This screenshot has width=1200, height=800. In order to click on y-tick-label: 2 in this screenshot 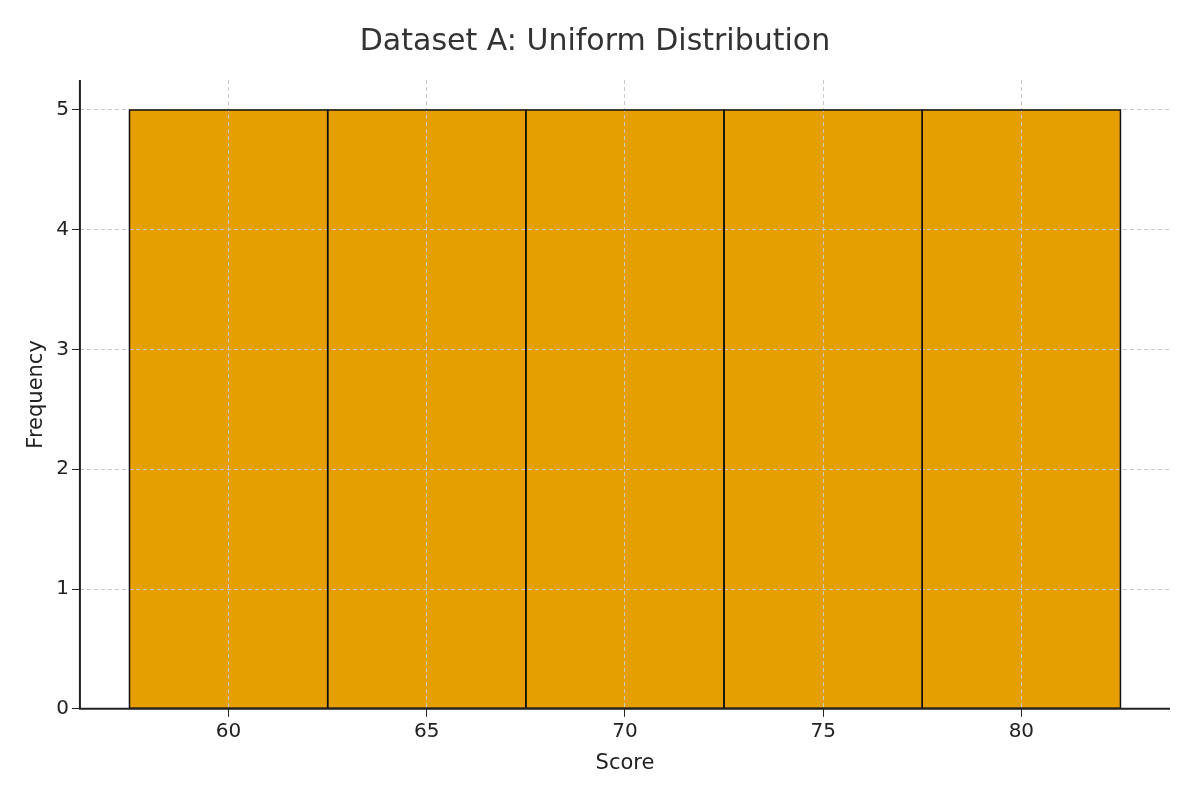, I will do `click(62, 467)`.